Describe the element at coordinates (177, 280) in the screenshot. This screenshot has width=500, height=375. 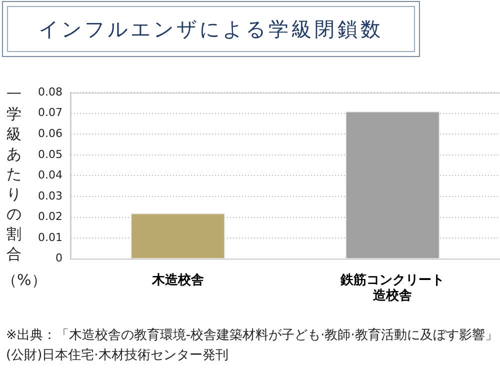
I see `x-tick-label: 木造校舎` at that location.